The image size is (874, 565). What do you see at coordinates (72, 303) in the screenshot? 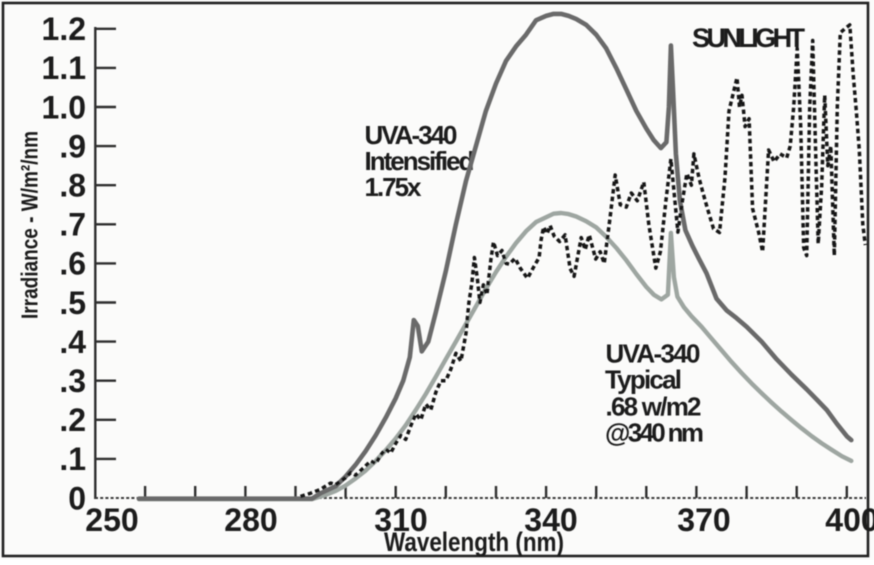
I see `svg-text: .5` at bounding box center [72, 303].